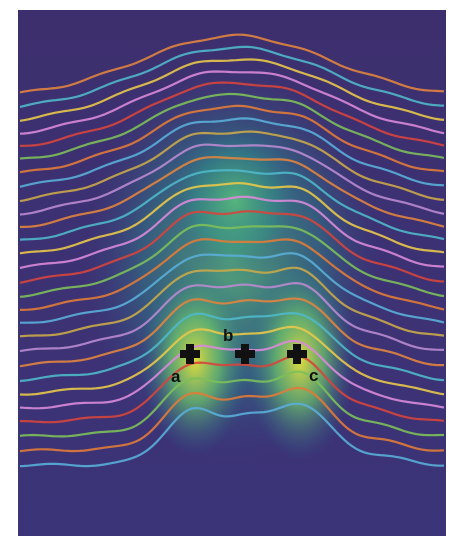 This screenshot has height=541, width=462. I want to click on glow, so click(195, 360).